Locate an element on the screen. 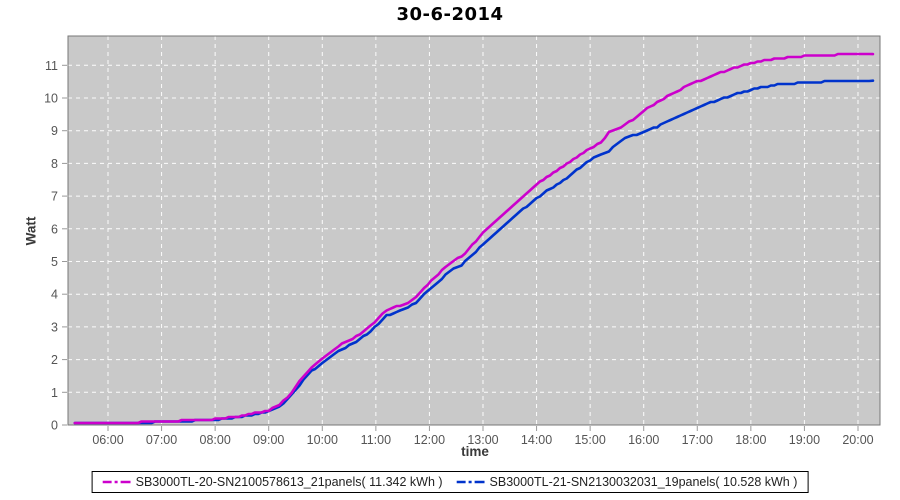 This screenshot has width=900, height=500. x-tick-label: 08:00 is located at coordinates (215, 440).